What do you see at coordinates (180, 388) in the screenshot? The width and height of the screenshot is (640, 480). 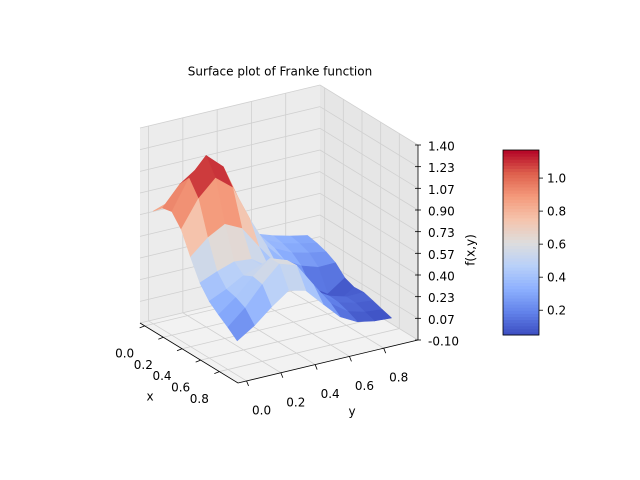 I see `x-tick-label: 0.6` at bounding box center [180, 388].